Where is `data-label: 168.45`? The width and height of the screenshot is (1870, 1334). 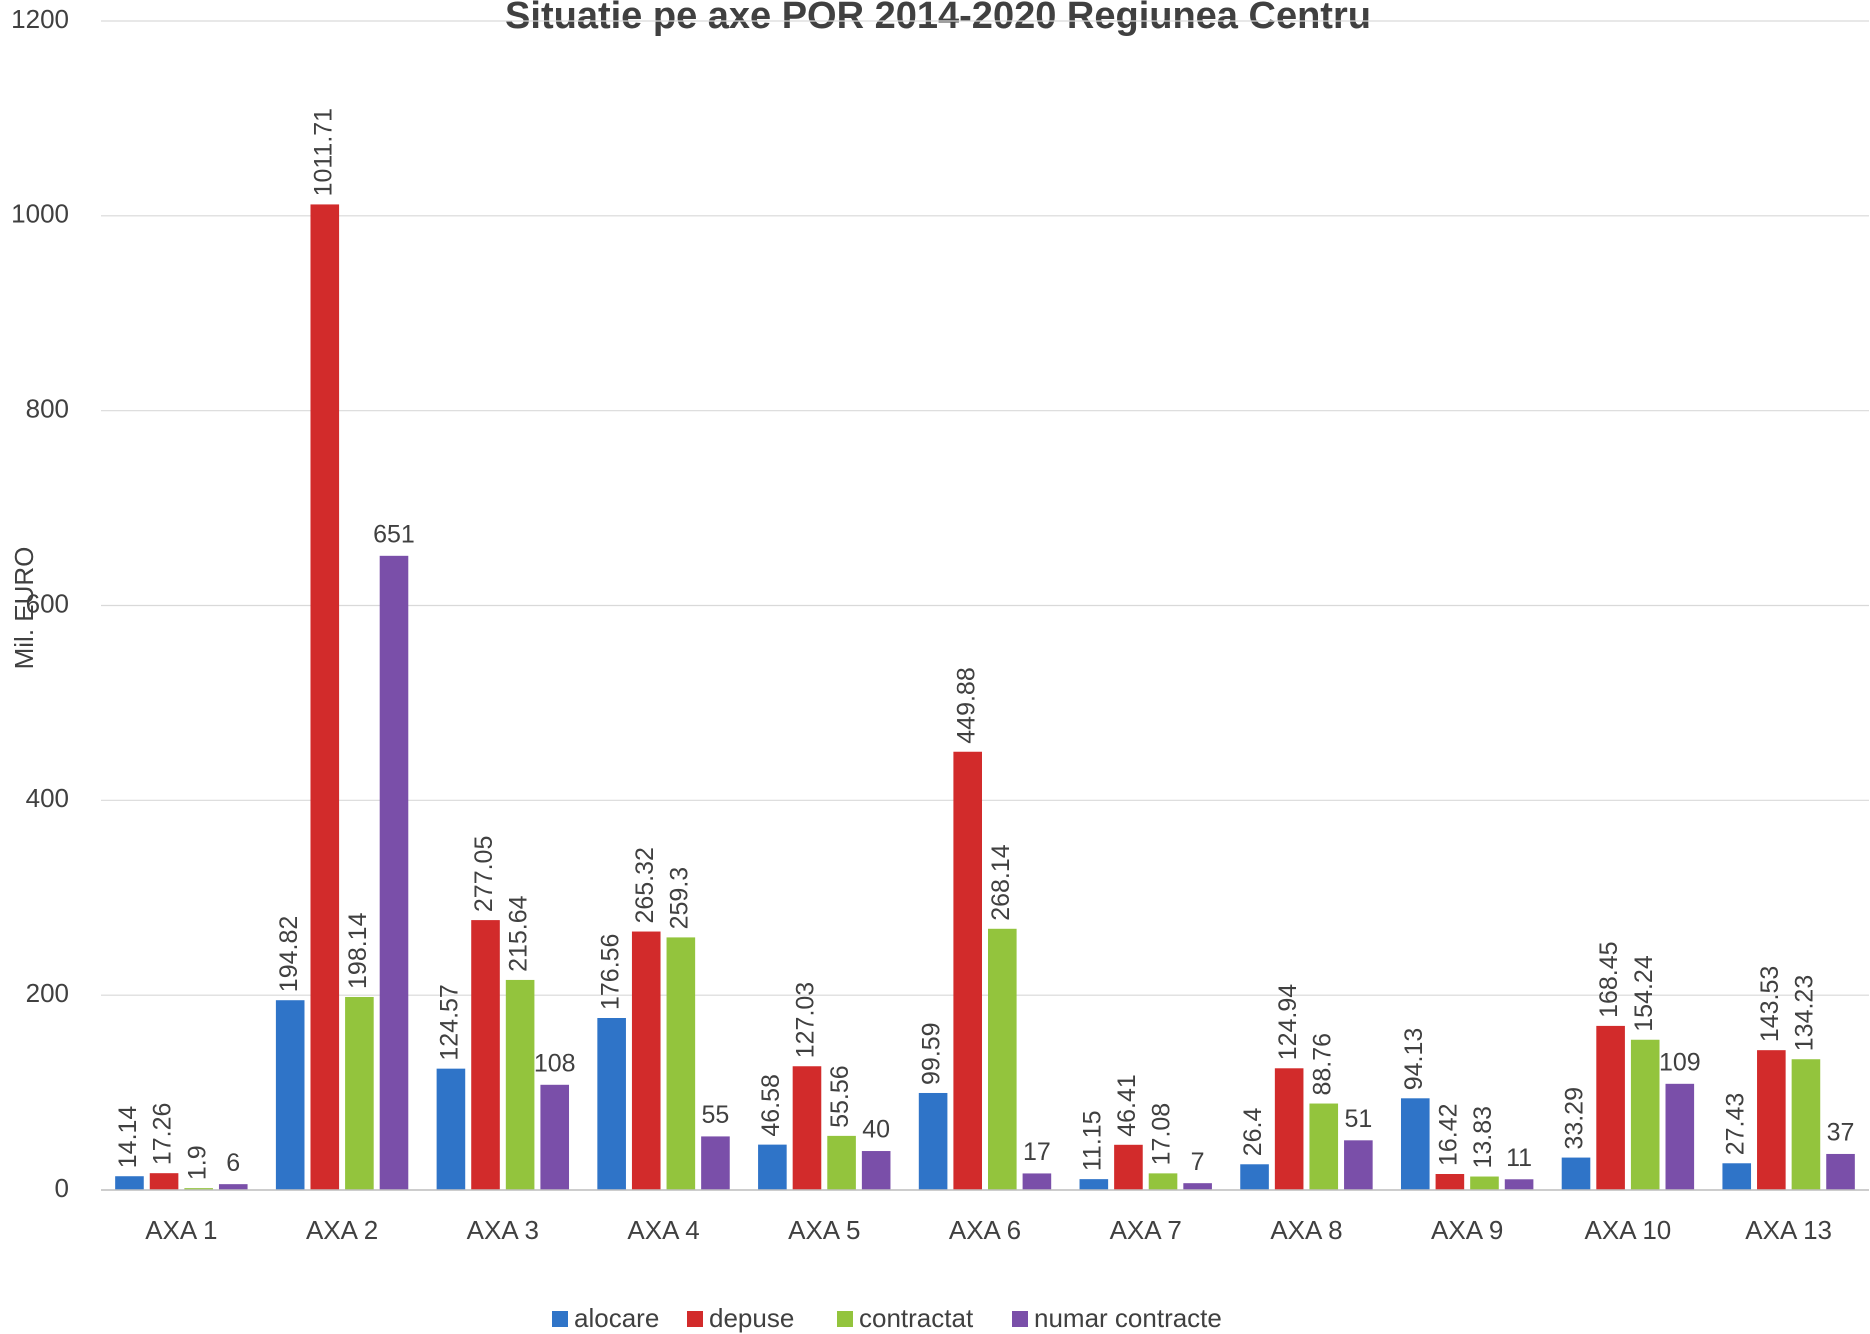
data-label: 168.45 is located at coordinates (1609, 979).